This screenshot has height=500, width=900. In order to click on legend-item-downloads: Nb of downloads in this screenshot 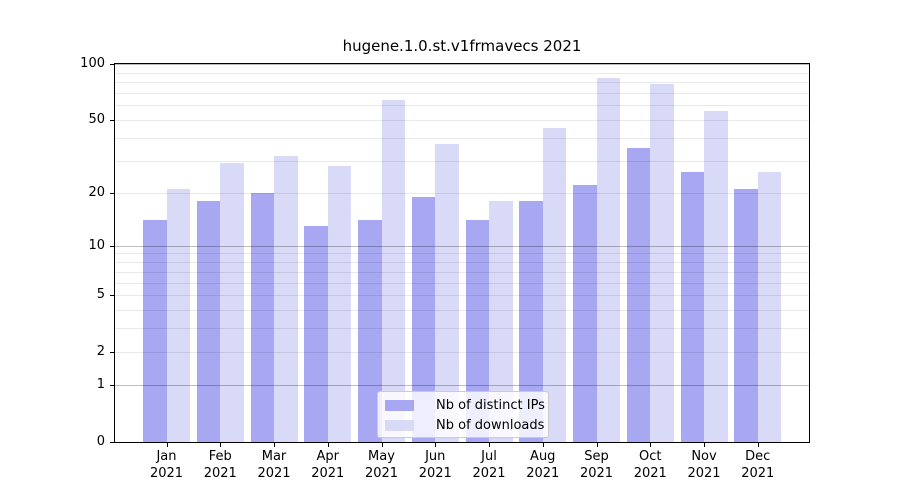, I will do `click(463, 425)`.